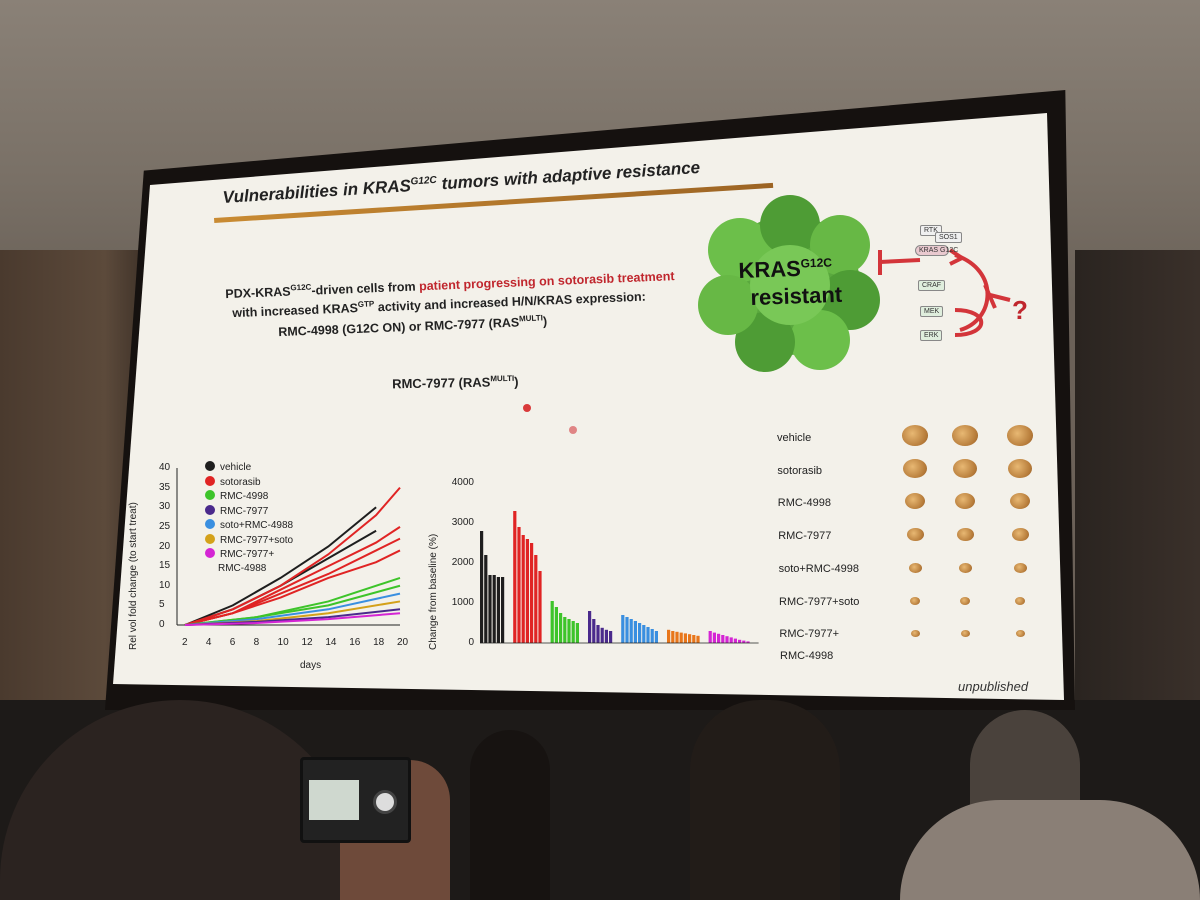 The height and width of the screenshot is (900, 1200). I want to click on tumor-row-label: RMC-7977, so click(805, 536).